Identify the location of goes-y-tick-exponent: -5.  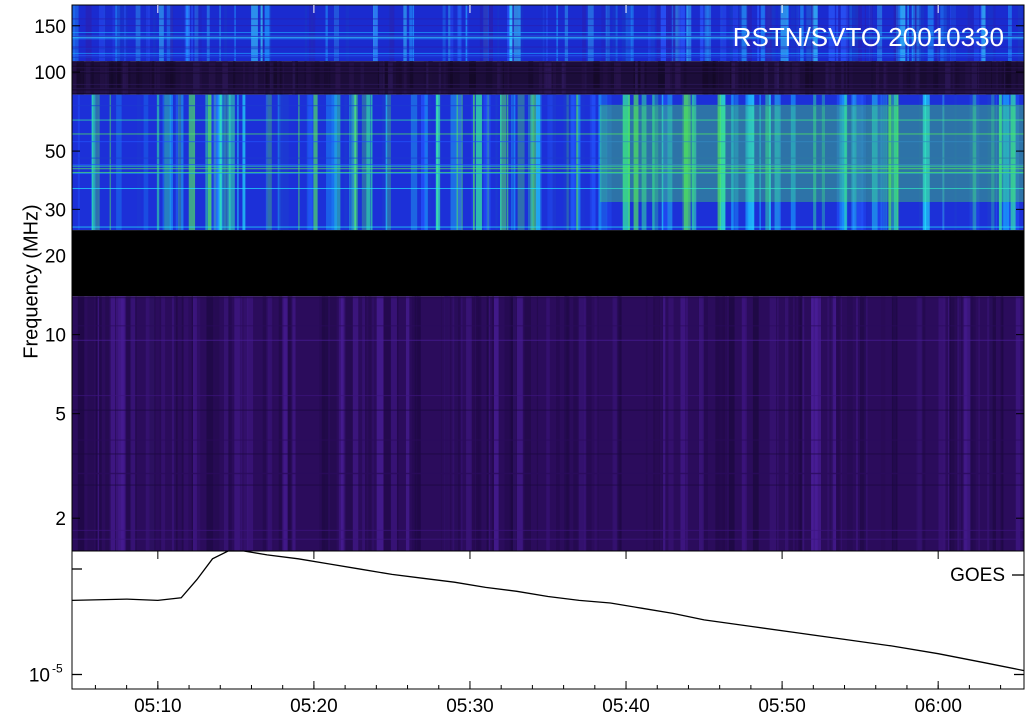
(57, 669).